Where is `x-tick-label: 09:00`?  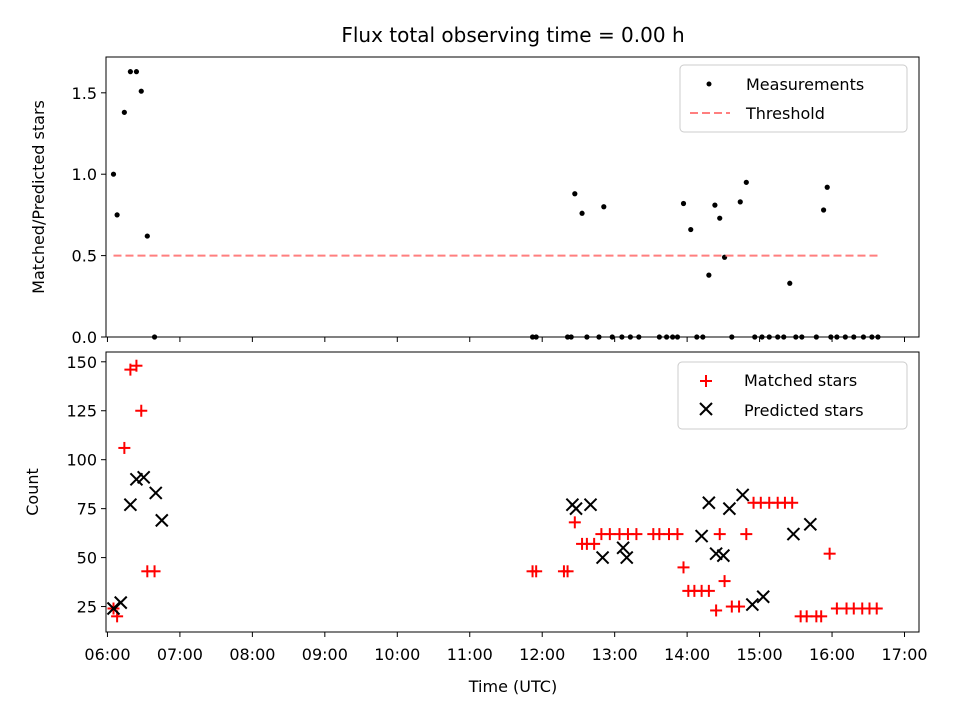 x-tick-label: 09:00 is located at coordinates (325, 654).